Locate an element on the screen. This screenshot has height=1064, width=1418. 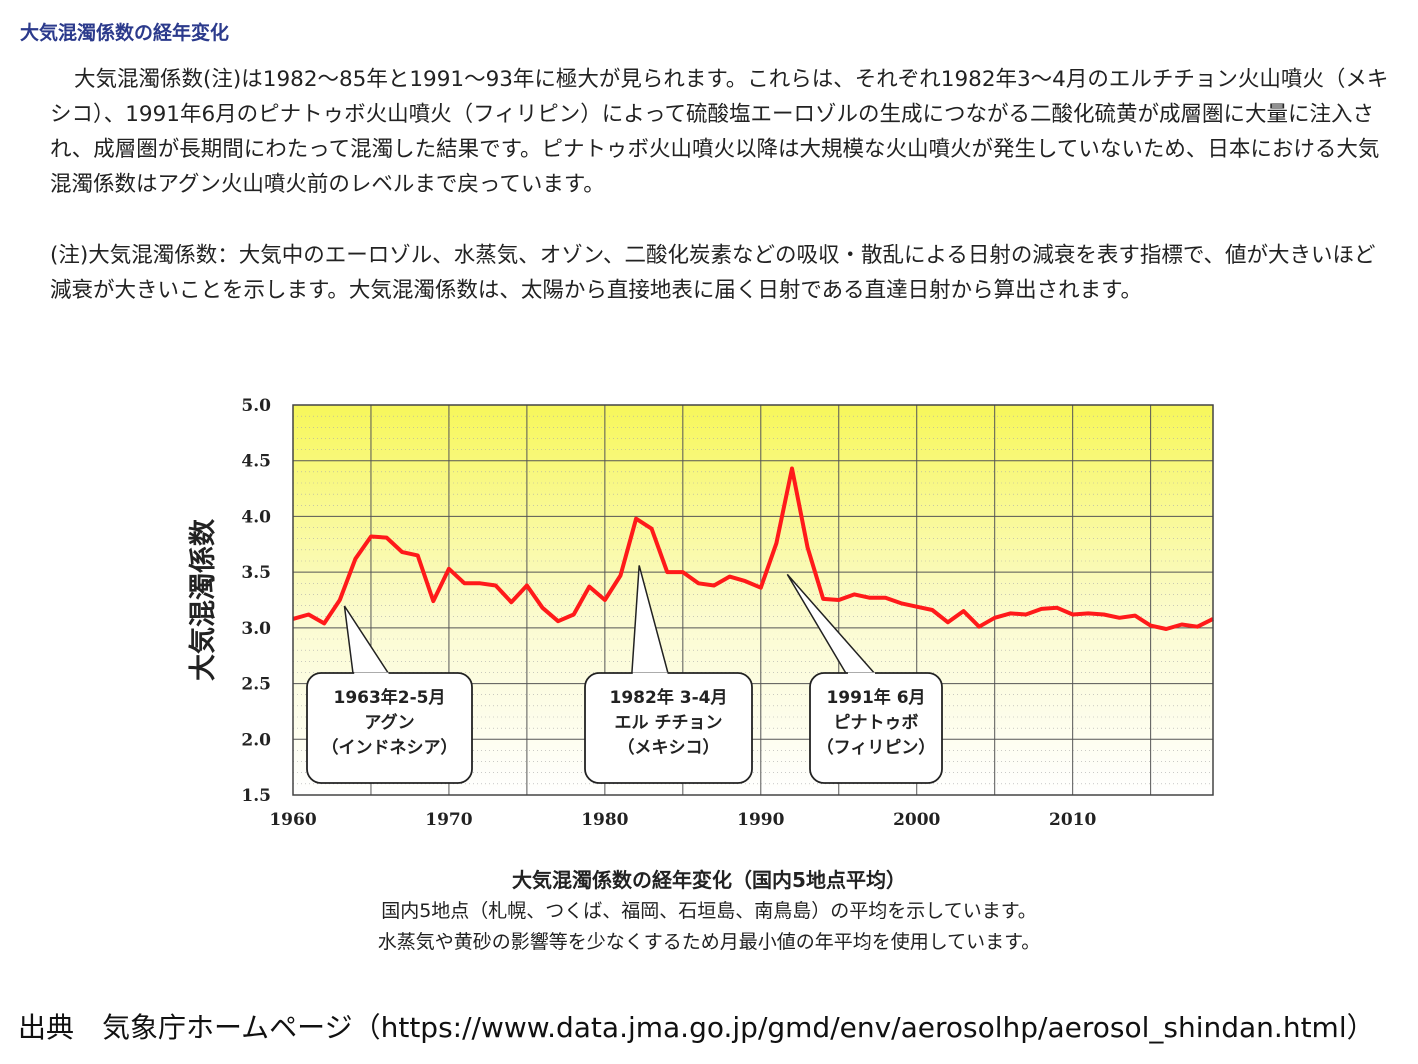
y-tick-label: 4.5 is located at coordinates (256, 462).